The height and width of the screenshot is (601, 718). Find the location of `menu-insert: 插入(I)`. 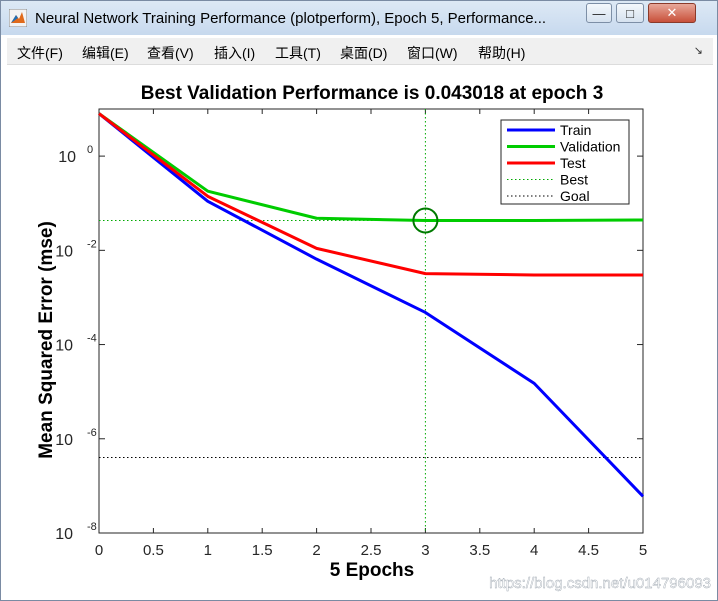

menu-insert: 插入(I) is located at coordinates (235, 53).